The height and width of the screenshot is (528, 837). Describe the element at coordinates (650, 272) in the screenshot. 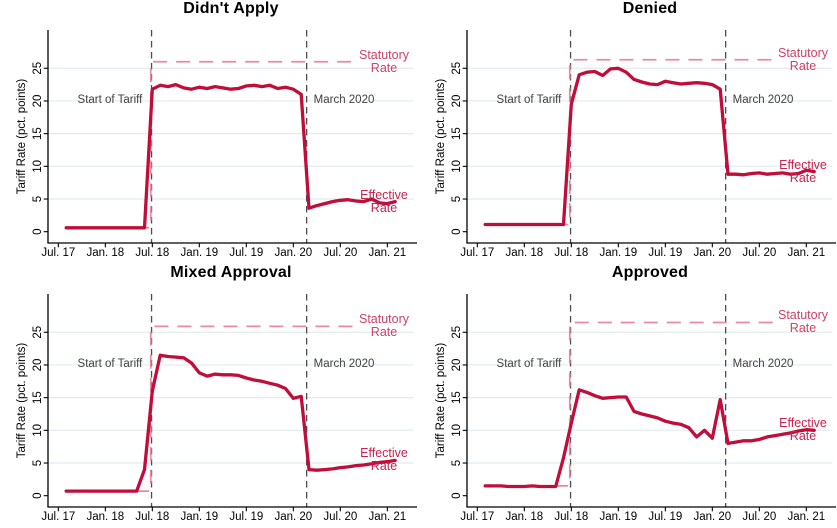

I see `panel-title: Approved` at that location.